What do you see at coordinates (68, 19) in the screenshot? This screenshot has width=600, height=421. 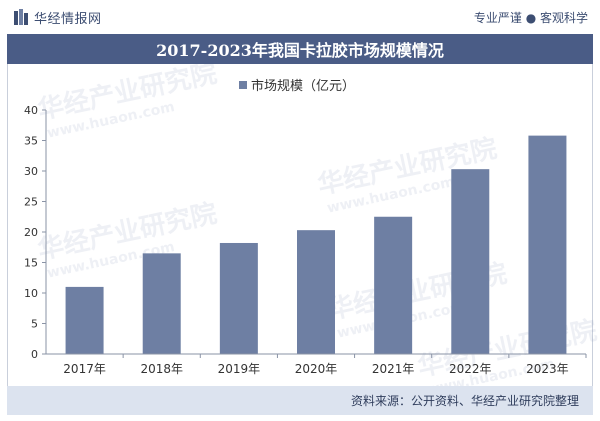 I see `brand-name: 华经情报网` at bounding box center [68, 19].